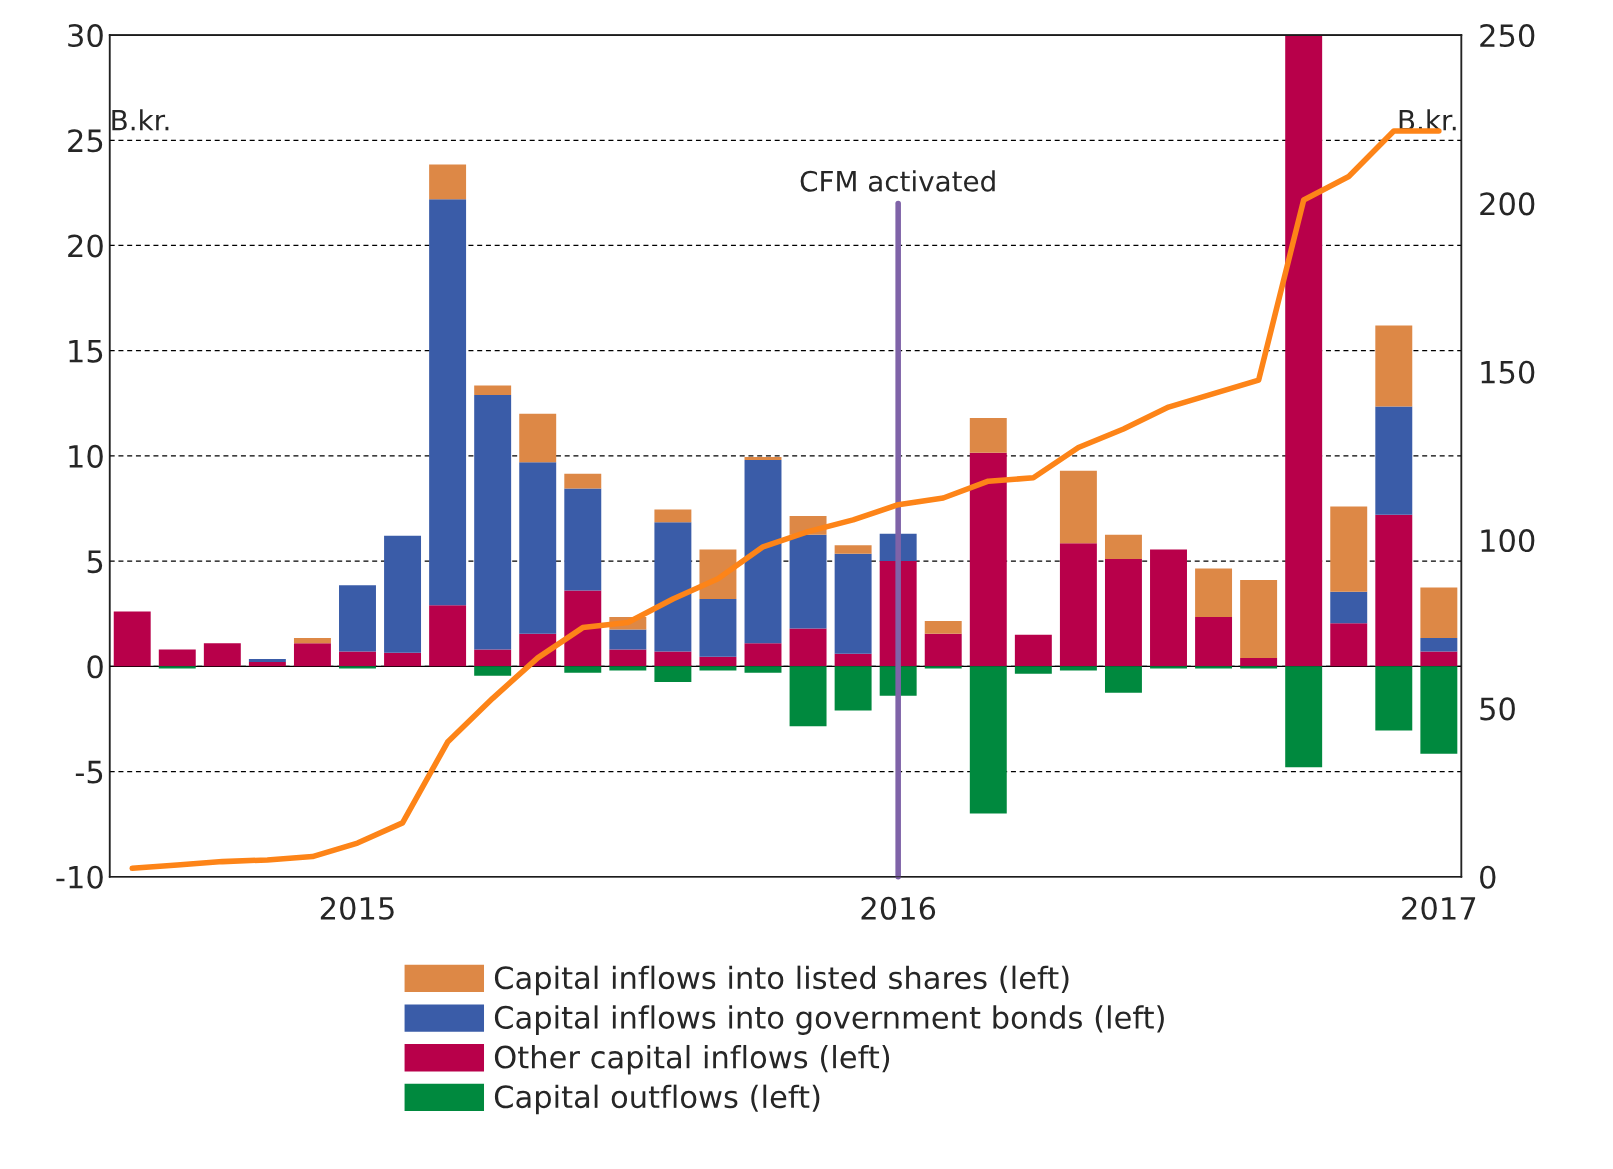  Describe the element at coordinates (898, 908) in the screenshot. I see `x-tick-label: 2016` at that location.